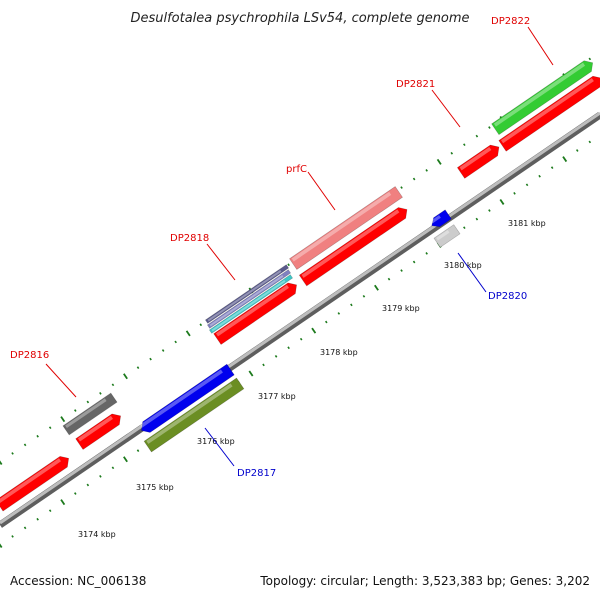  Describe the element at coordinates (401, 308) in the screenshot. I see `tick-label-3179: 3179 kbp` at that location.